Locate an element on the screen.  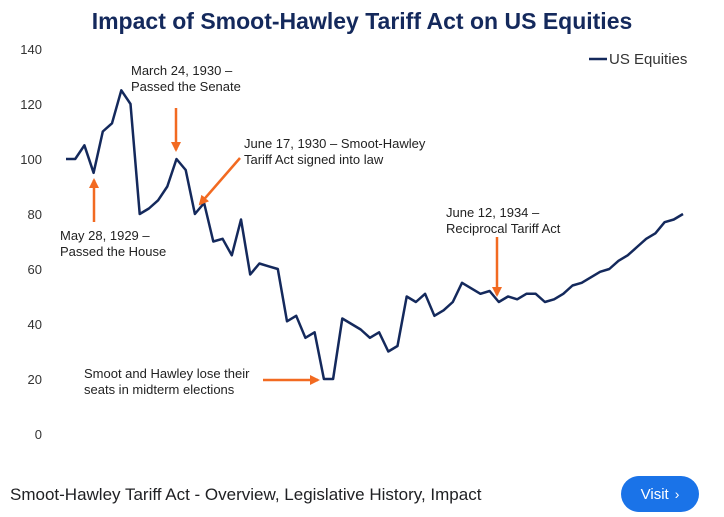
y-tick-label: 20 is located at coordinates (35, 379).